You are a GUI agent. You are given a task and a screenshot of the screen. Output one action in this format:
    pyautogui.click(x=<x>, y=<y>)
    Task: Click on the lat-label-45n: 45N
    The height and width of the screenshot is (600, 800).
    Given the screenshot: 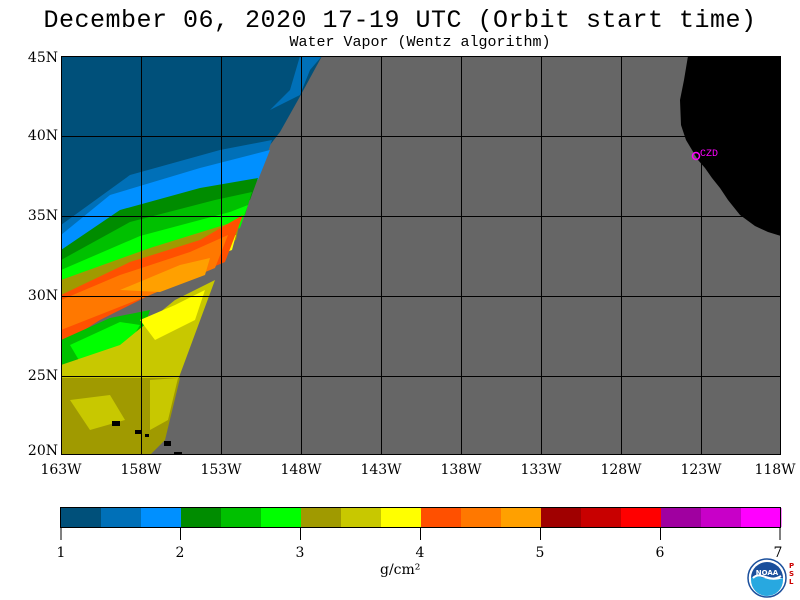 What is the action you would take?
    pyautogui.click(x=42, y=58)
    